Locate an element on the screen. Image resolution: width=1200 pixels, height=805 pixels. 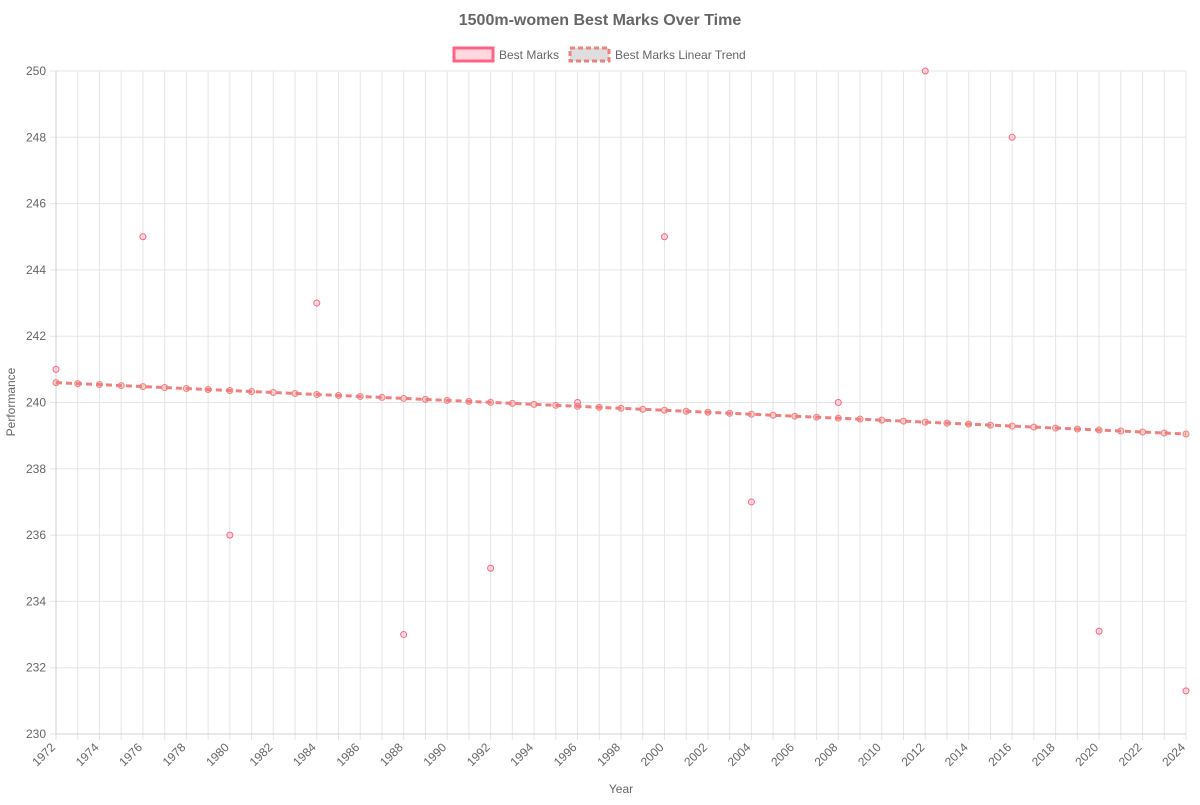
x-tick-label: 1986 is located at coordinates (348, 754).